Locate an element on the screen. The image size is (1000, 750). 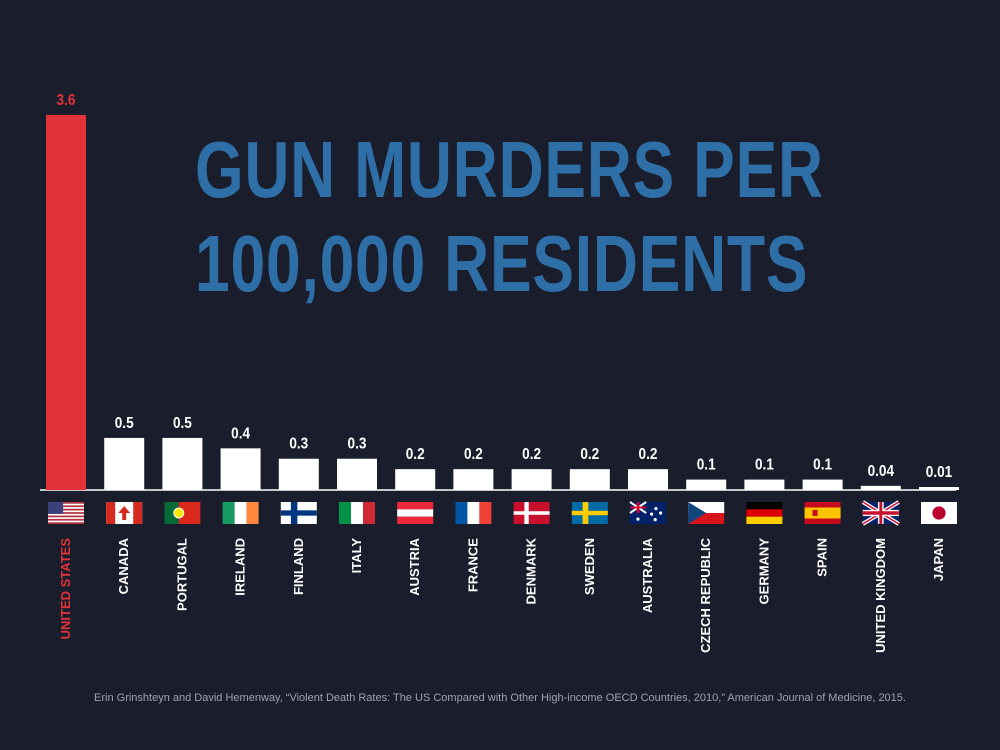
bar-united-kingdom is located at coordinates (880, 487).